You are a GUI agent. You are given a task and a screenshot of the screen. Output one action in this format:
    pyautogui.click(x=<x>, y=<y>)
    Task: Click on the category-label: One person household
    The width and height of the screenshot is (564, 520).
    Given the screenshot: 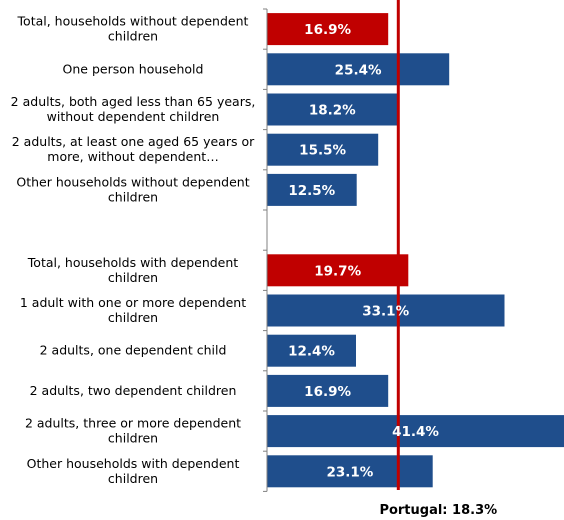 What is the action you would take?
    pyautogui.click(x=133, y=68)
    